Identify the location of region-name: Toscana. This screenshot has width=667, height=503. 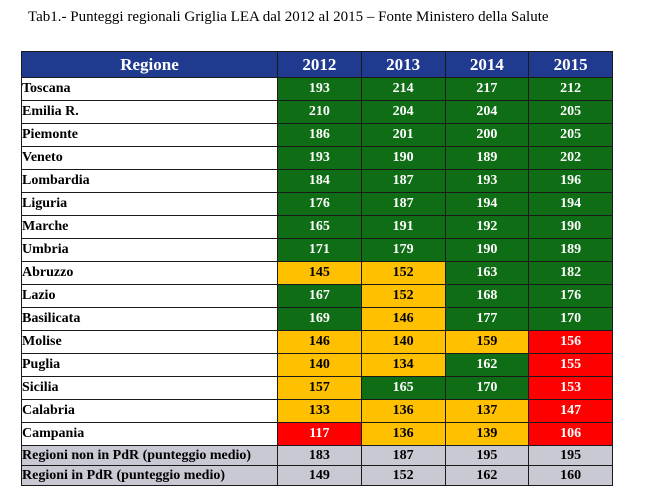
(149, 89).